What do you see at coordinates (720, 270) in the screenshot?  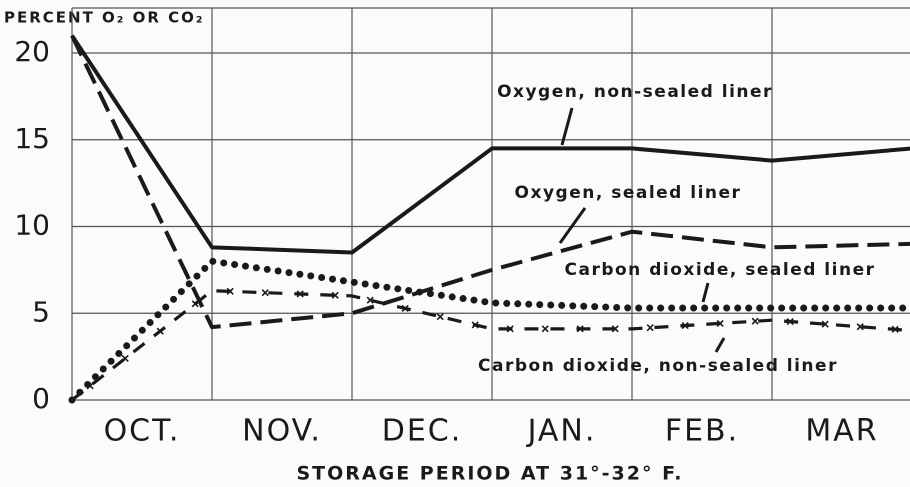 I see `series-label: Carbon dioxide, sealed liner` at bounding box center [720, 270].